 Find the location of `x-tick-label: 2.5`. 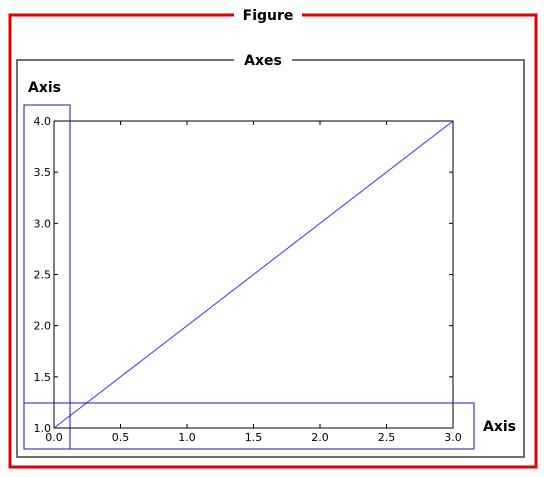

x-tick-label: 2.5 is located at coordinates (387, 437).